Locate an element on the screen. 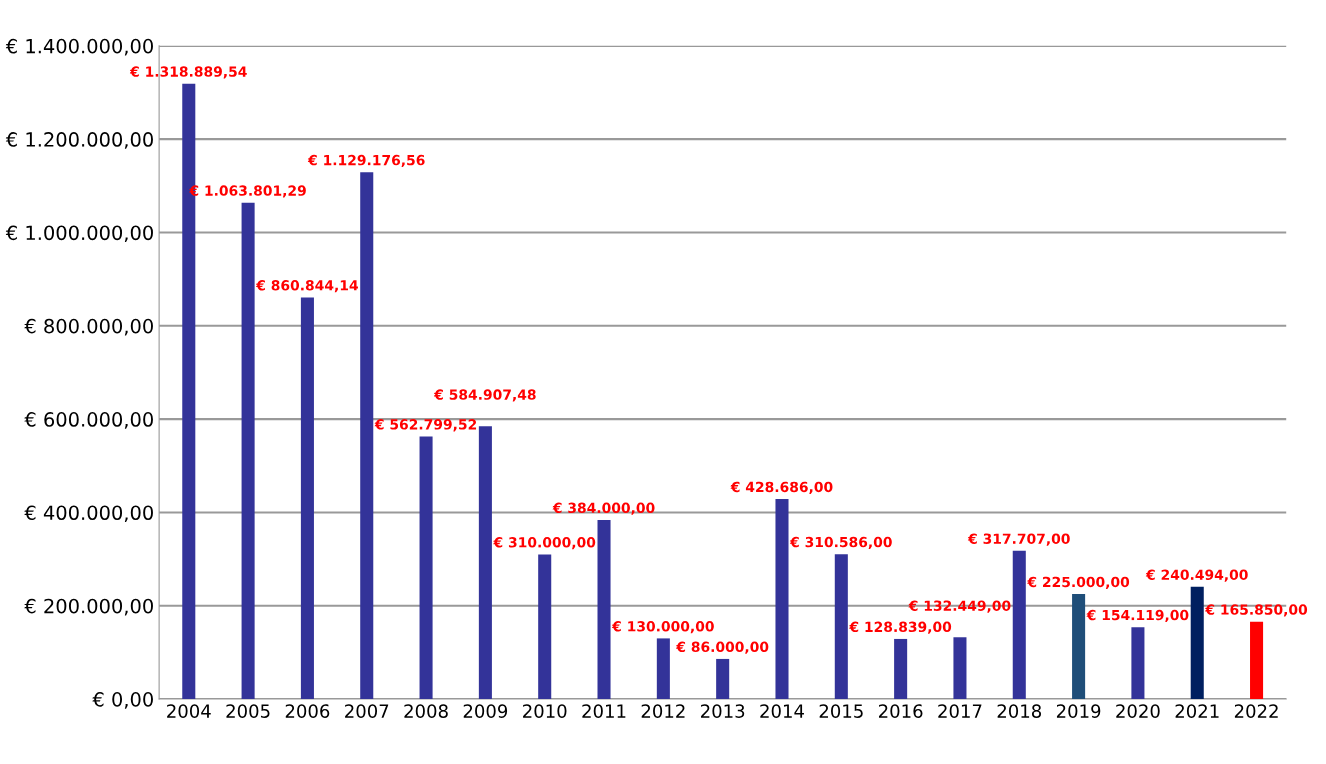  y-tick-label: € 800.000,00 is located at coordinates (88, 327).